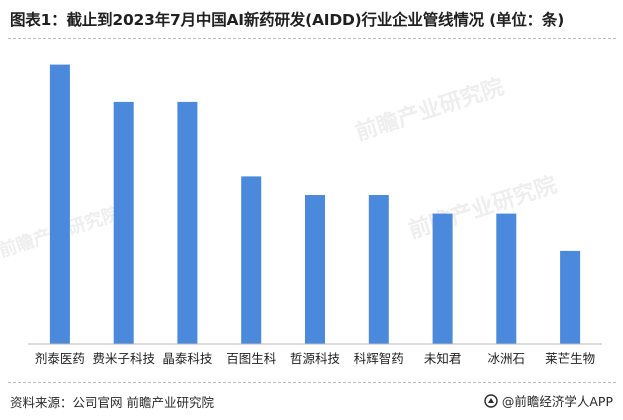 The width and height of the screenshot is (623, 420). Describe the element at coordinates (123, 358) in the screenshot. I see `x-tick-label-1: 费米子科技` at that location.